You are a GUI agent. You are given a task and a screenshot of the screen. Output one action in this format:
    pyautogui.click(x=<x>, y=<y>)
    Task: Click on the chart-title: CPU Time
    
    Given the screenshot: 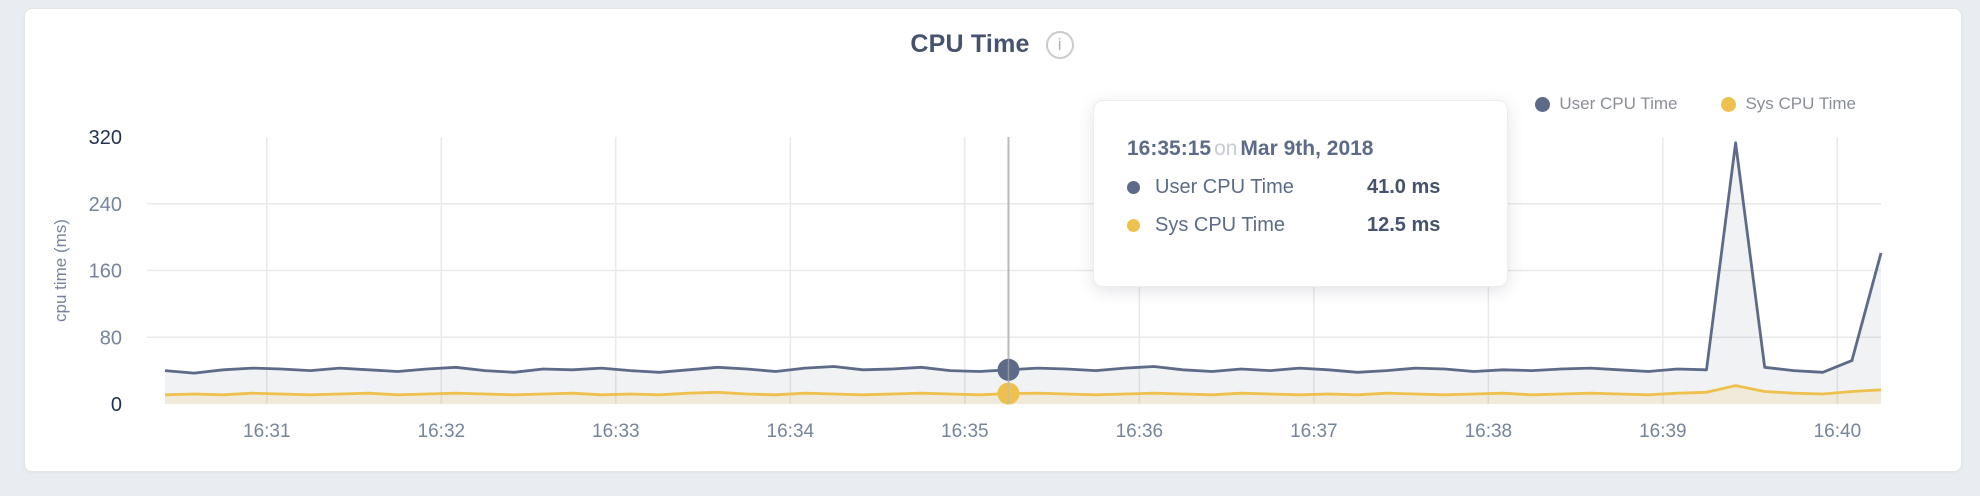 What is the action you would take?
    pyautogui.click(x=970, y=44)
    